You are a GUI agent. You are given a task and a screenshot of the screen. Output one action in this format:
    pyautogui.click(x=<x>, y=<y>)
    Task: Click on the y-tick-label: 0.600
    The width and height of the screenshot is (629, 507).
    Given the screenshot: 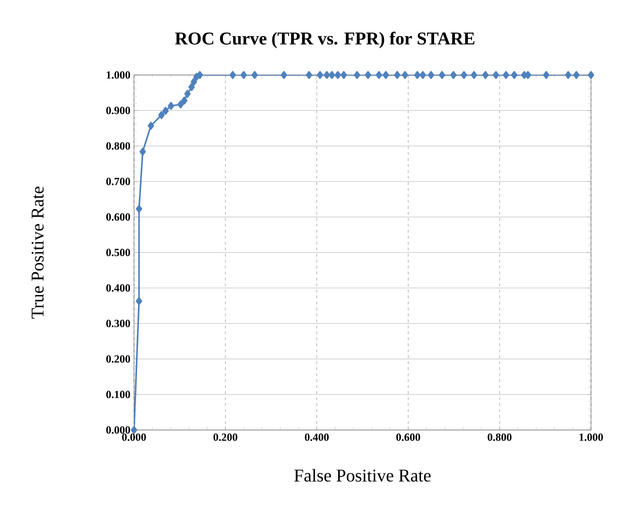 What is the action you would take?
    pyautogui.click(x=118, y=217)
    